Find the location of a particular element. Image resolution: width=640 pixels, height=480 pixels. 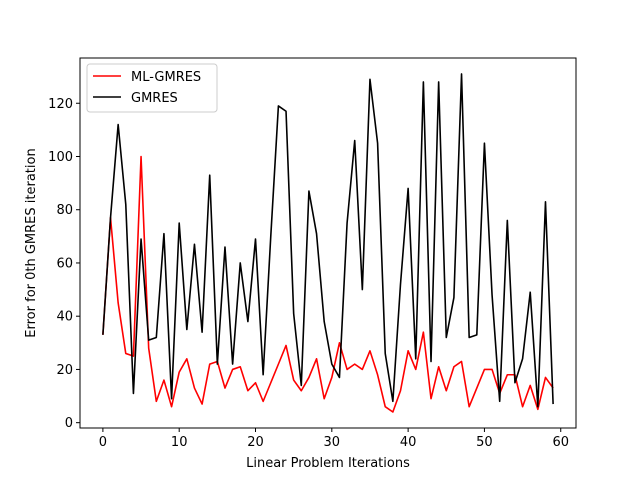

x-tick-label: 50 is located at coordinates (484, 442).